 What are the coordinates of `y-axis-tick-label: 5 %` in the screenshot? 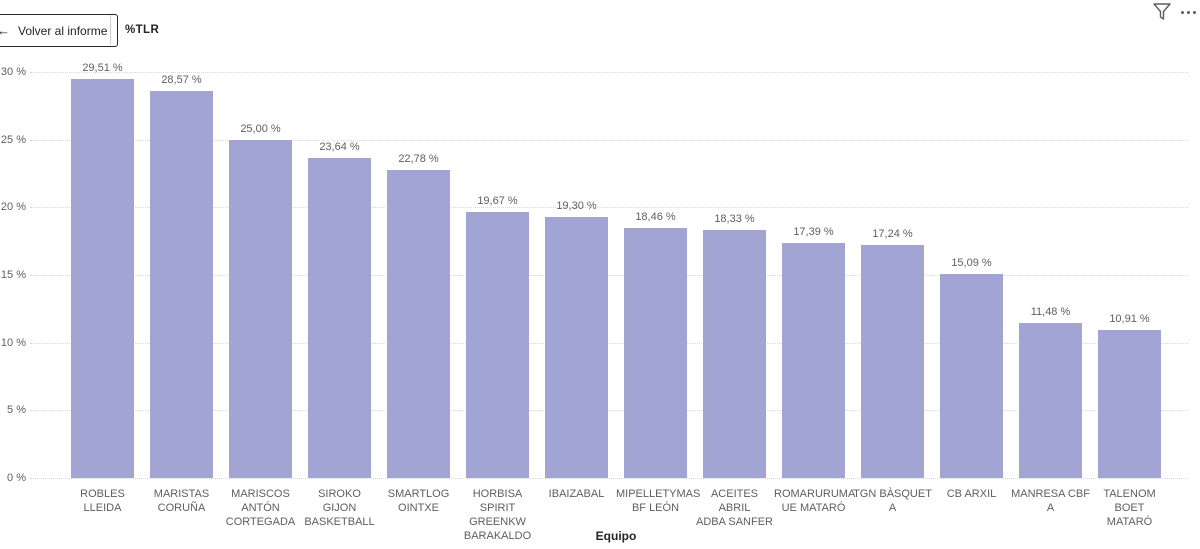 It's located at (16, 410).